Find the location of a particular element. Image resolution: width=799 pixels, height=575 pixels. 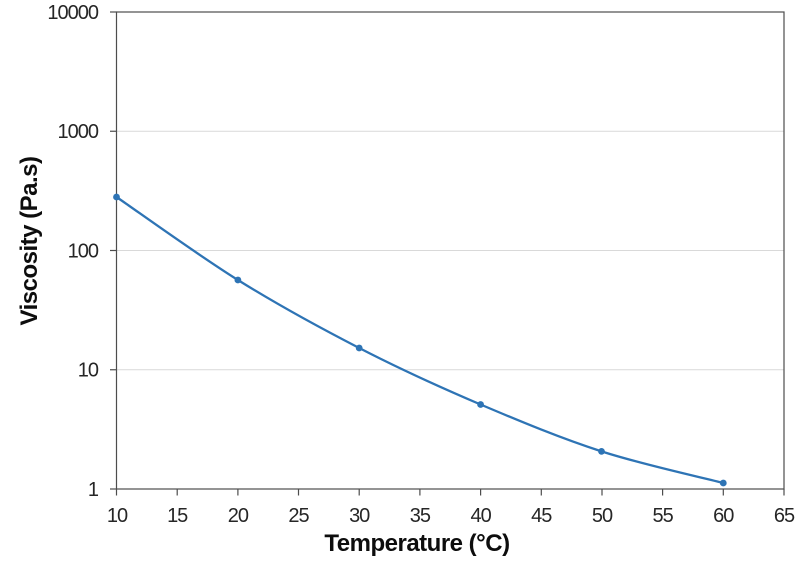

svg-text: 60 is located at coordinates (723, 516).